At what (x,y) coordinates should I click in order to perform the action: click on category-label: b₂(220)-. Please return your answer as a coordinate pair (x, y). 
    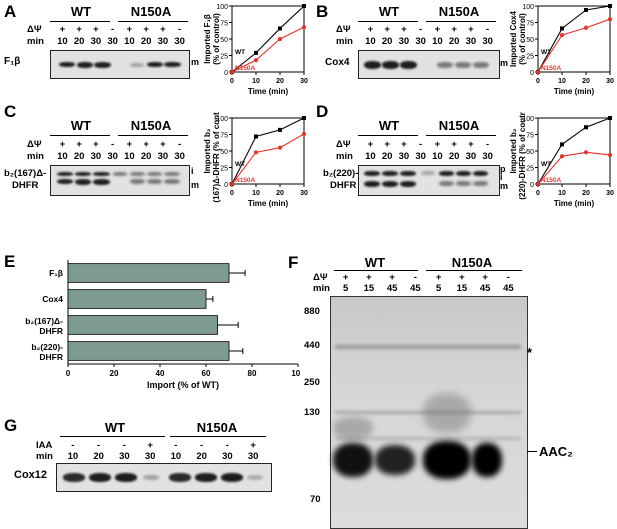
    Looking at the image, I should click on (47, 347).